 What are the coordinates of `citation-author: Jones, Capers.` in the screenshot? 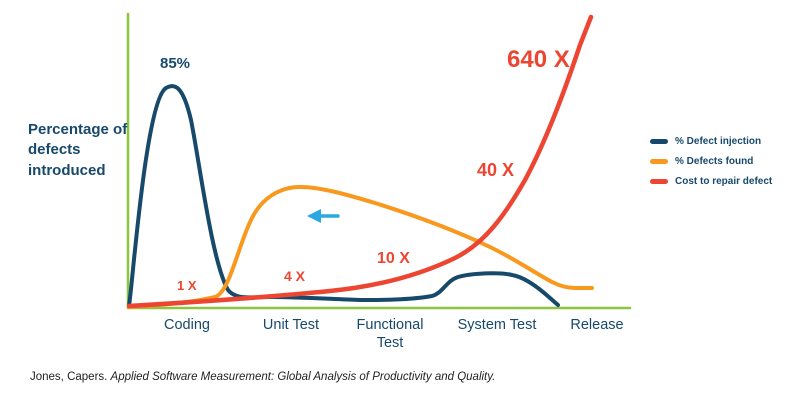 It's located at (70, 377).